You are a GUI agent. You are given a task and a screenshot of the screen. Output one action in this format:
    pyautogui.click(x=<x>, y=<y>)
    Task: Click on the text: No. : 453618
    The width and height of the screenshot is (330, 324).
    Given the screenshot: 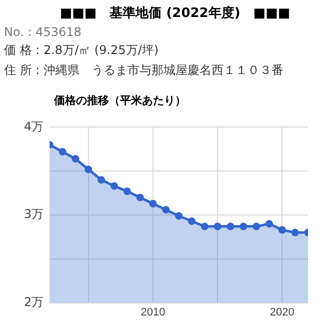 What is the action you would take?
    pyautogui.click(x=43, y=32)
    